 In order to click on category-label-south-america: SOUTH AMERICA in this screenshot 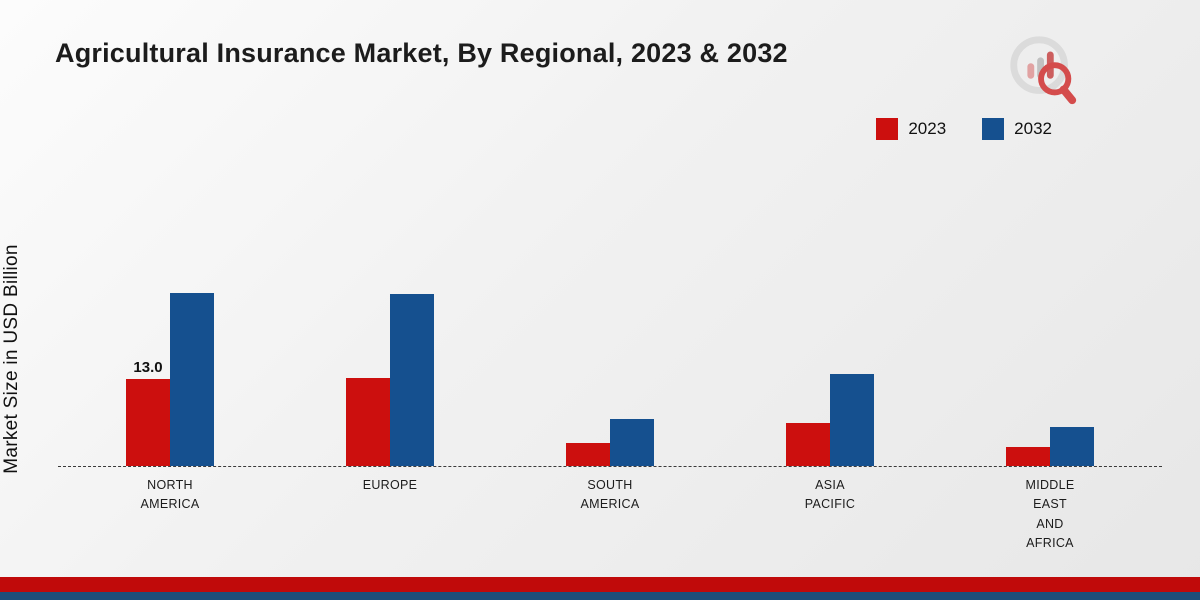, I will do `click(610, 495)`.